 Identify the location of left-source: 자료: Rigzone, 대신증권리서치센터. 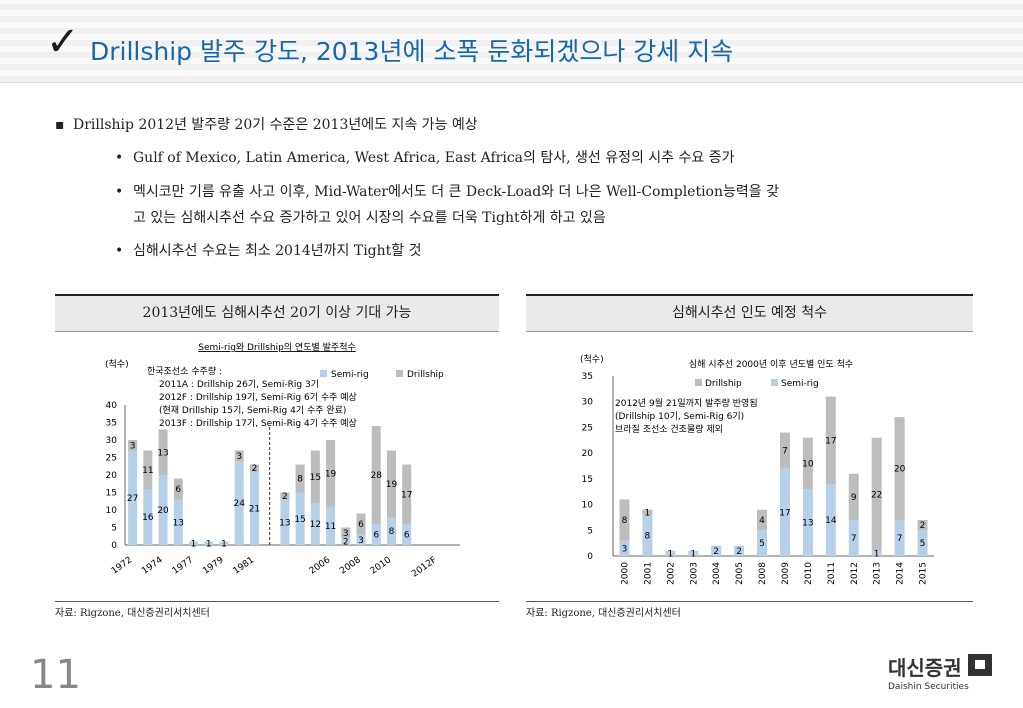
(132, 613).